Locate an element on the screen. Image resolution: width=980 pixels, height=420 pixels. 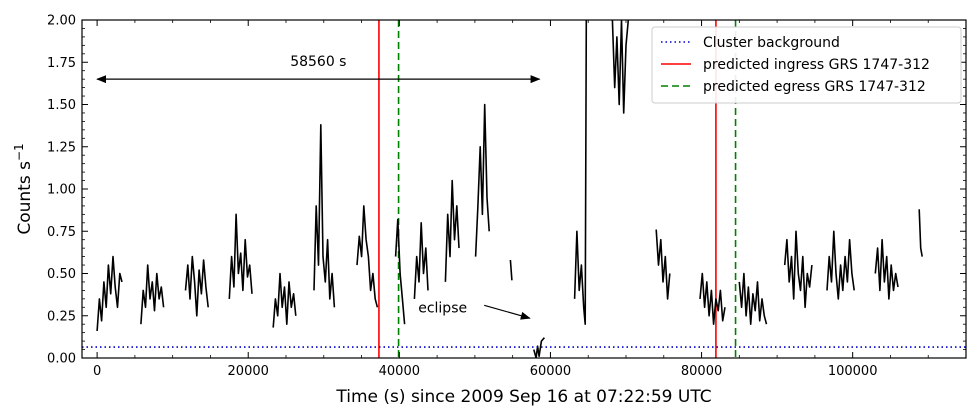
y-tick-label: 0.50 is located at coordinates (61, 274).